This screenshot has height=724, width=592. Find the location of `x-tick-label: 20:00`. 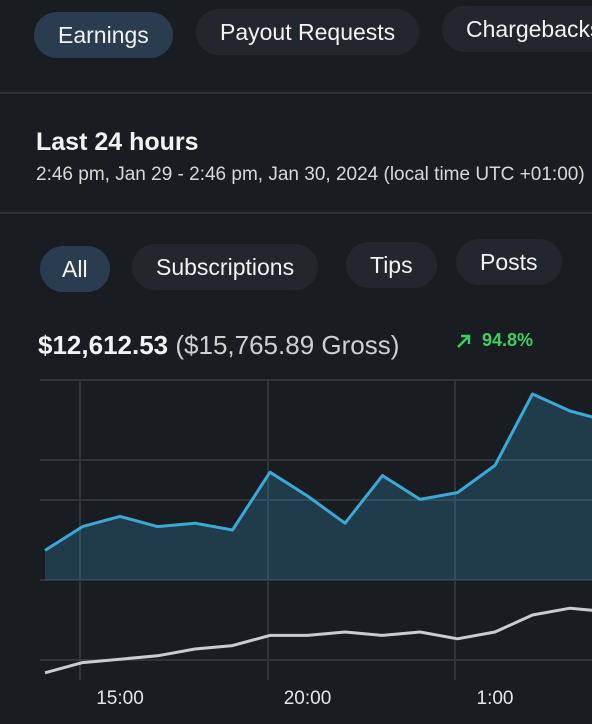

x-tick-label: 20:00 is located at coordinates (308, 698).